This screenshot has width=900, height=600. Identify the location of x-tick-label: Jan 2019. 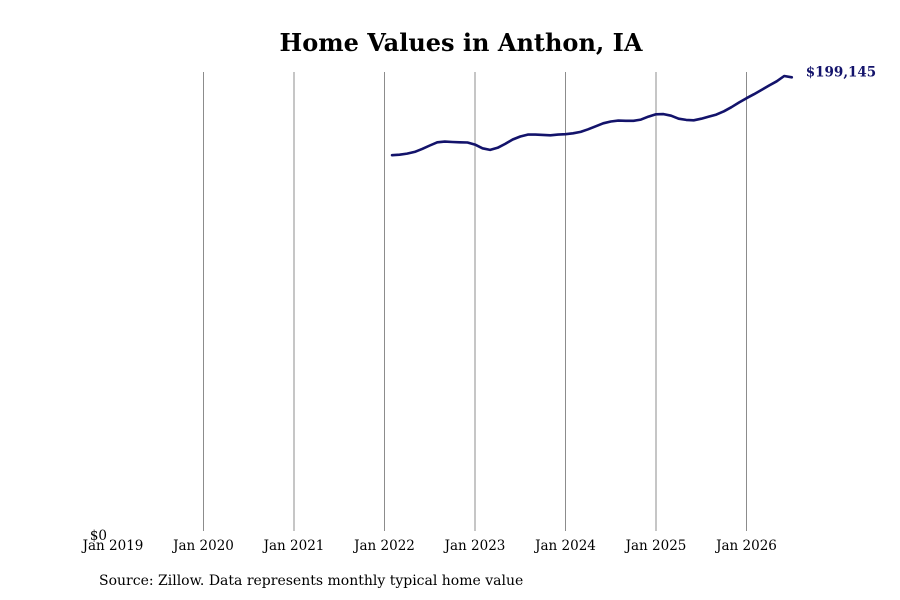
(112, 546).